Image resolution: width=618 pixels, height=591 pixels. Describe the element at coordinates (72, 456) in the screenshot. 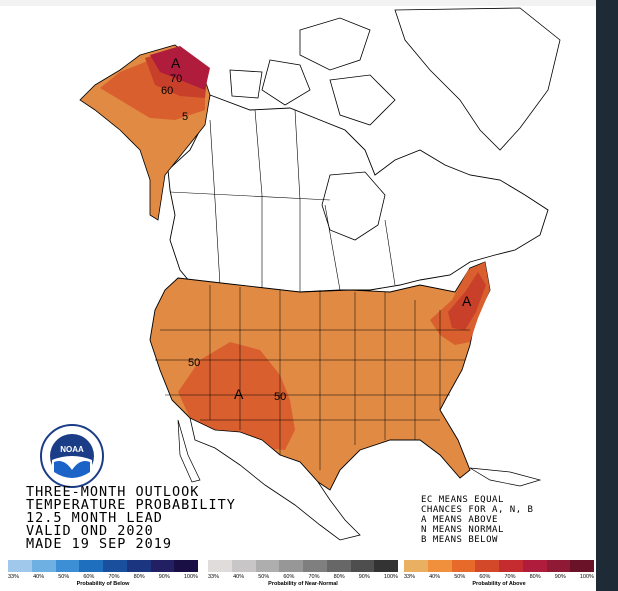

I see `noaa-logo-icon: NOAA` at that location.